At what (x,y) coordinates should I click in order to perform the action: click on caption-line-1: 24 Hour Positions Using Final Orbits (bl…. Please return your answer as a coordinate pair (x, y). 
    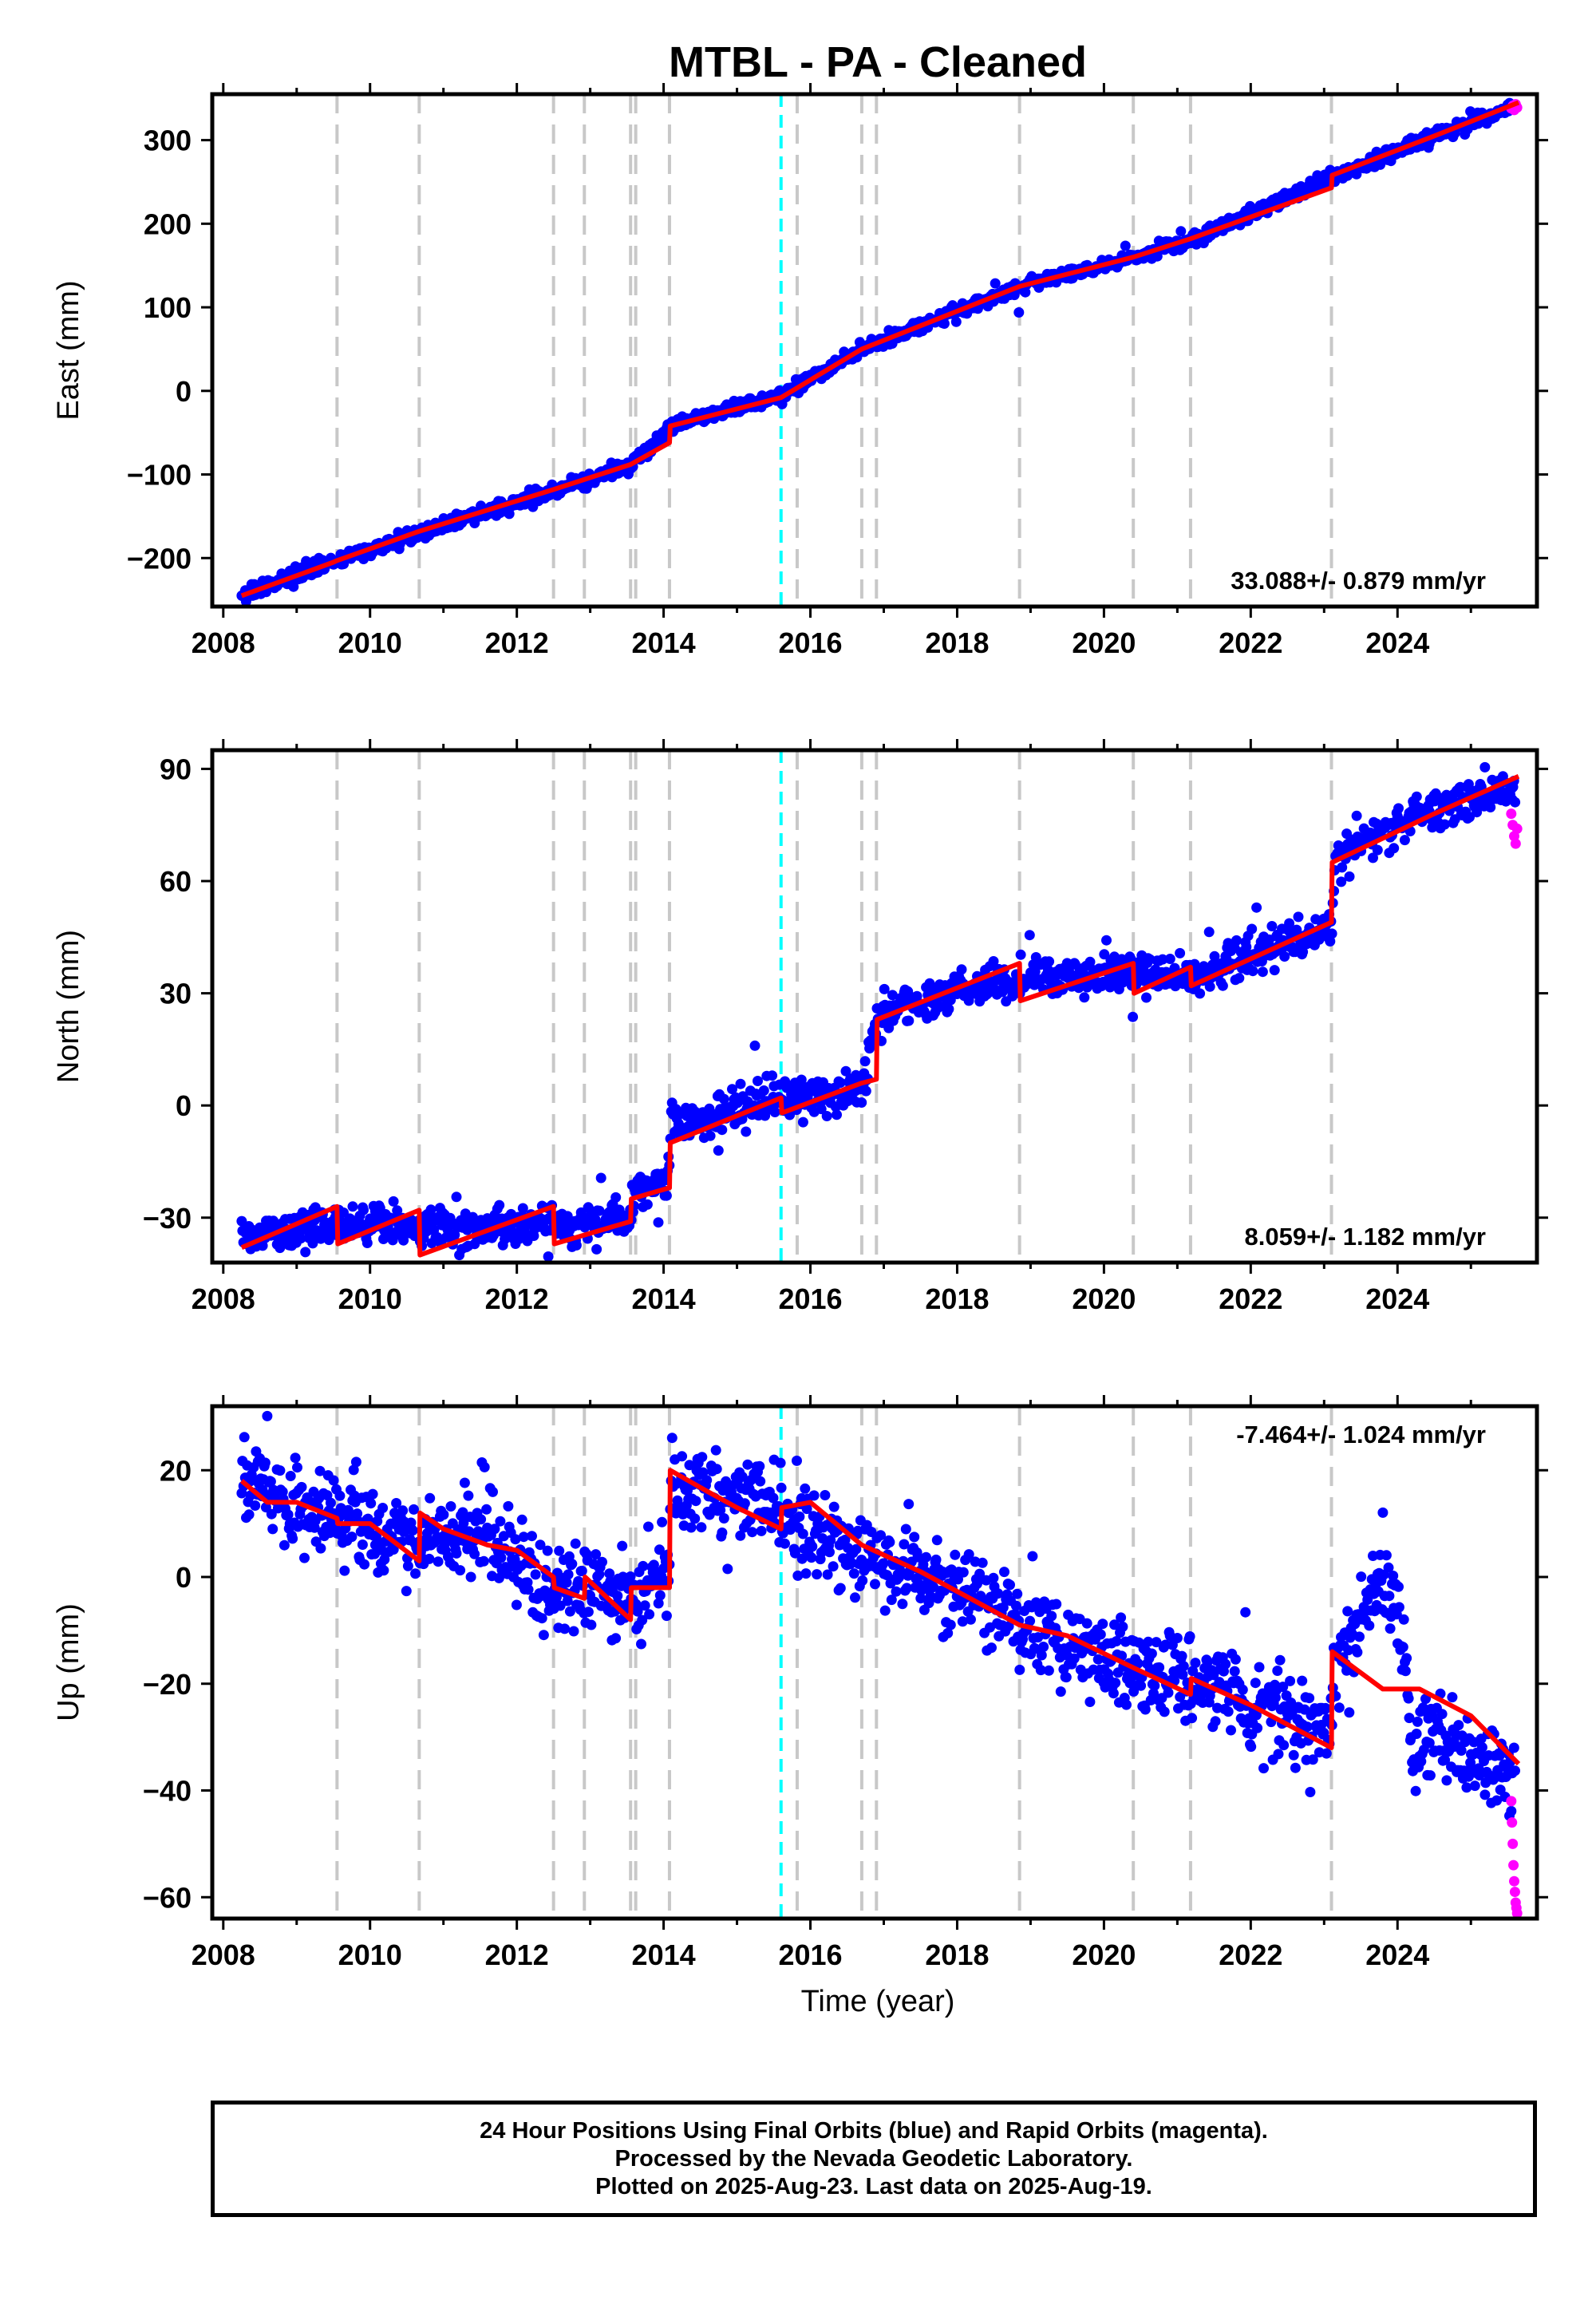
    Looking at the image, I should click on (874, 2130).